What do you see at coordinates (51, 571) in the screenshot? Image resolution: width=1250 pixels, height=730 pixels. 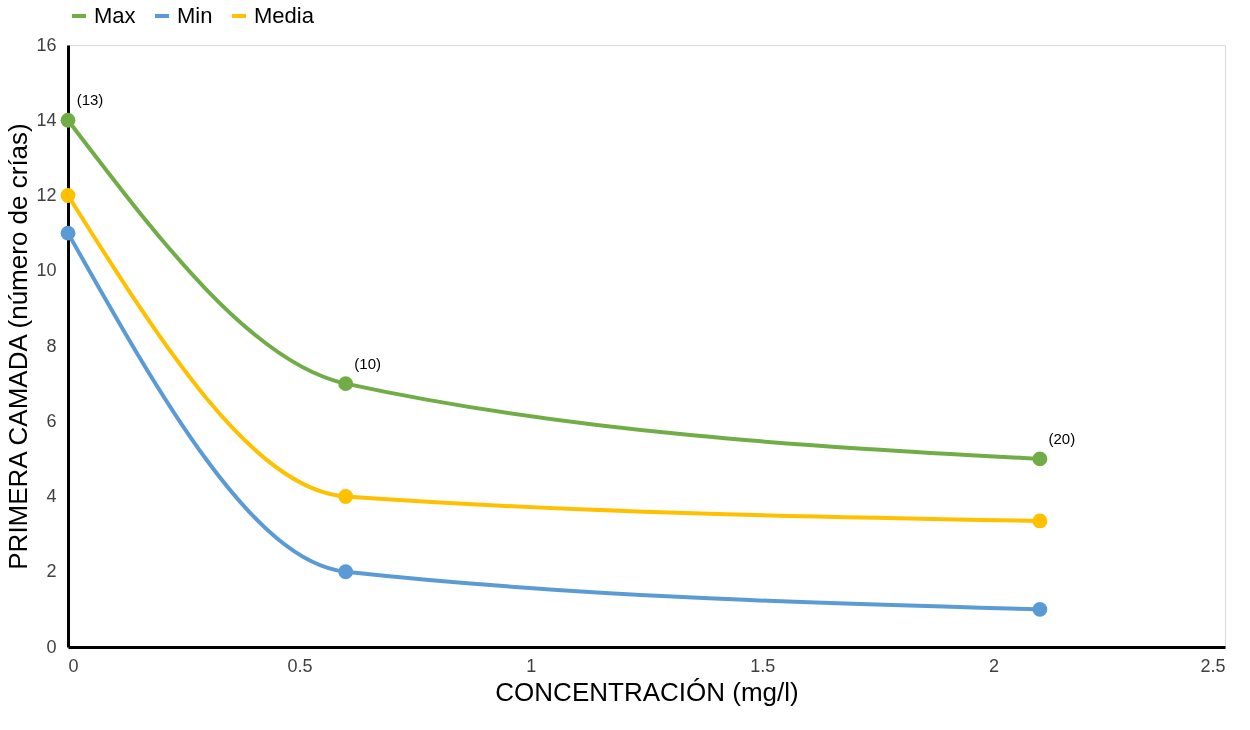 I see `y-tick-label: 2` at bounding box center [51, 571].